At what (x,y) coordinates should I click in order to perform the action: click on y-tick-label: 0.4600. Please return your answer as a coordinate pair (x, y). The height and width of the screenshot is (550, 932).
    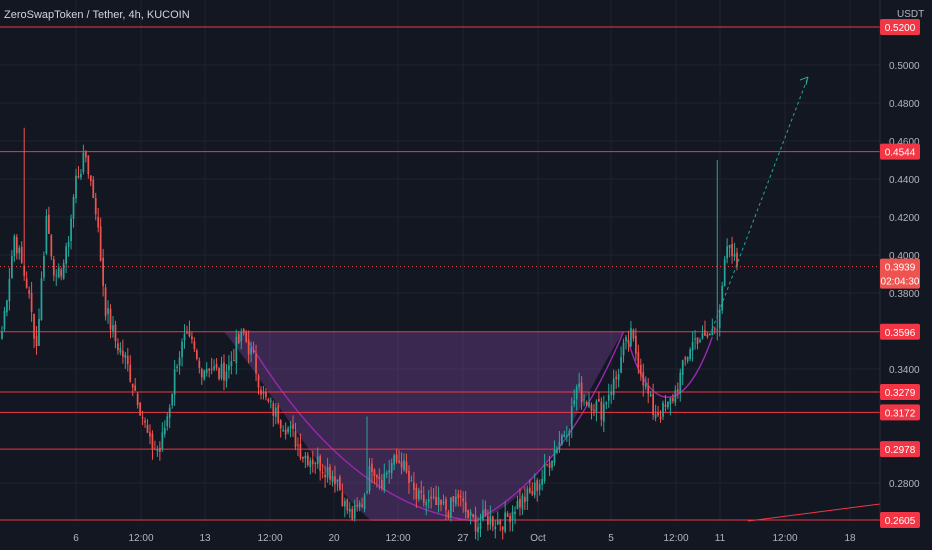
    Looking at the image, I should click on (904, 142).